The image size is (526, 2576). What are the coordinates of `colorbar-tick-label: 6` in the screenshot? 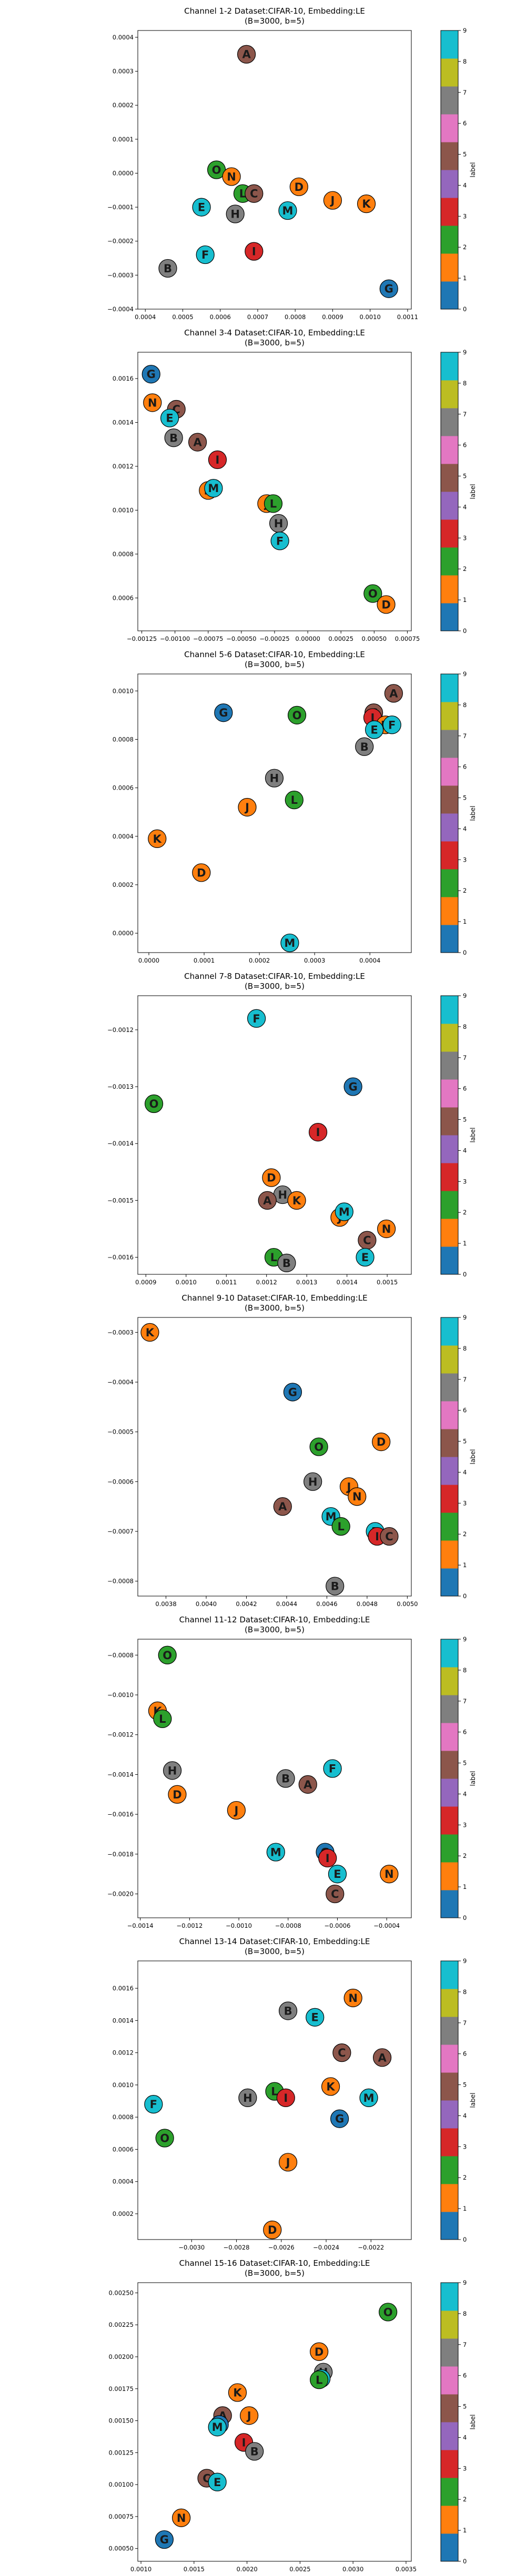 It's located at (465, 445).